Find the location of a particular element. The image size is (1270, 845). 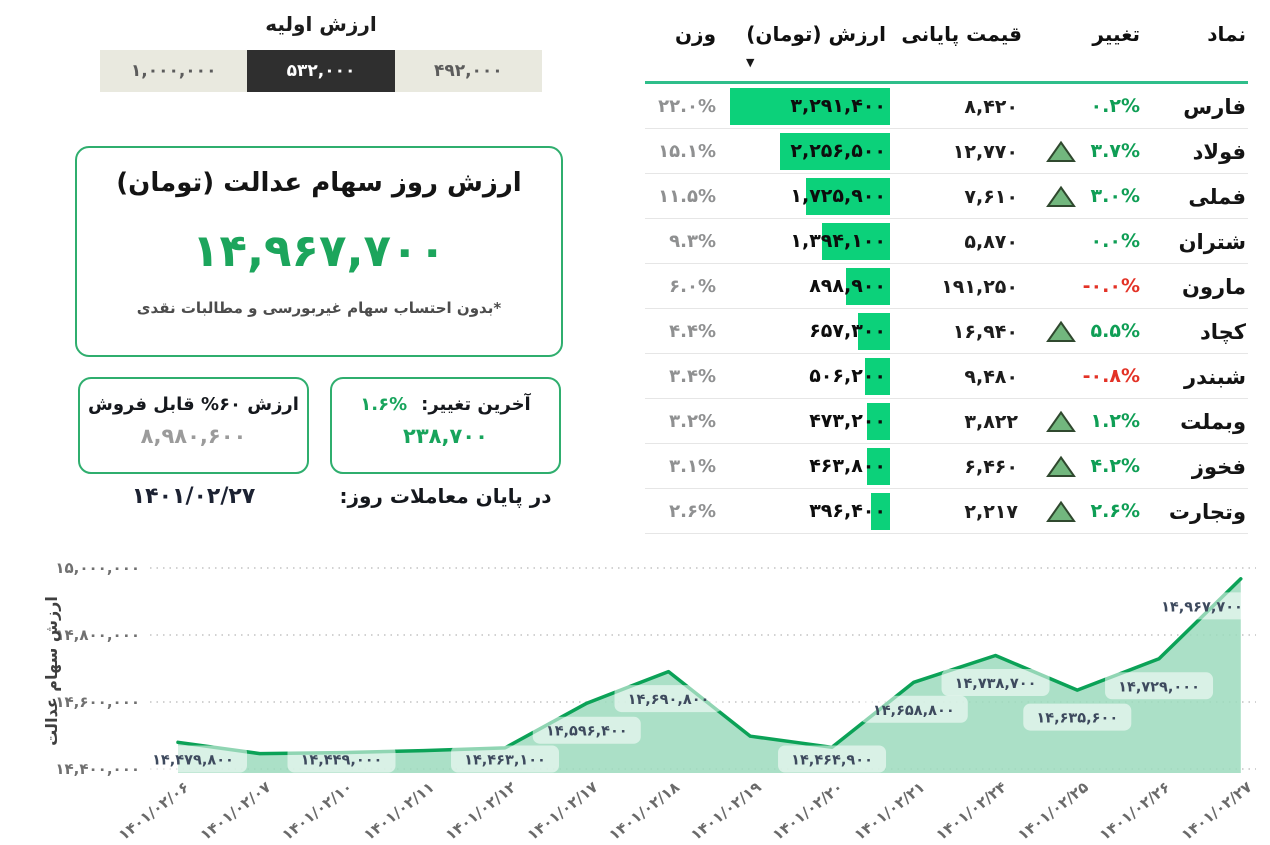

svg-text: ۱۴,۹۶۷,۷۰۰ is located at coordinates (1202, 607).